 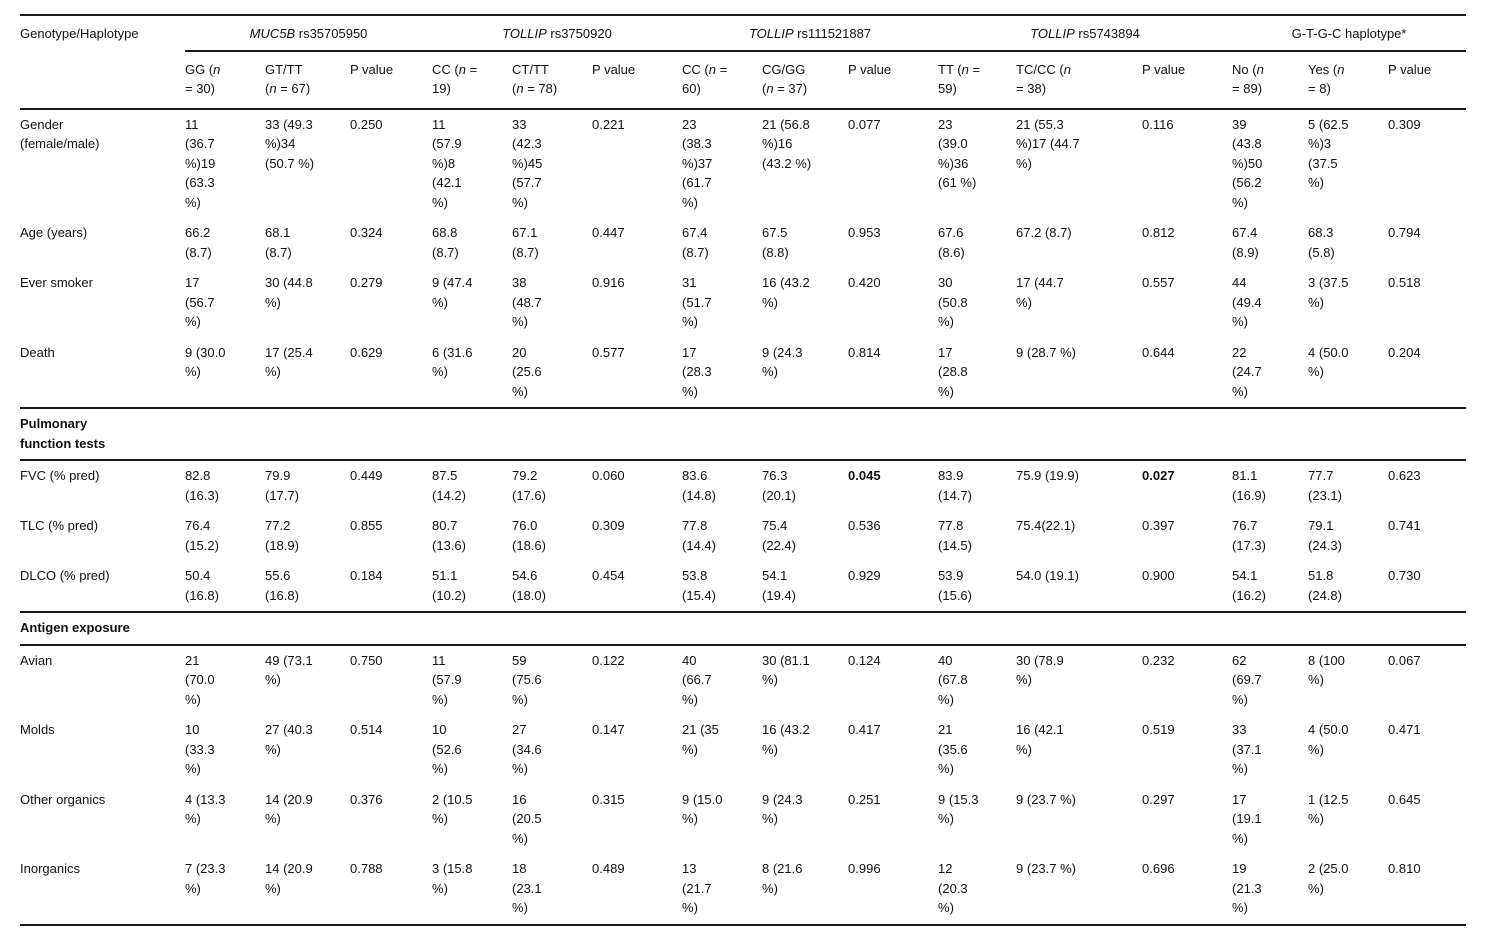 What do you see at coordinates (699, 535) in the screenshot?
I see `value-cell: 77.8 (14.4)` at bounding box center [699, 535].